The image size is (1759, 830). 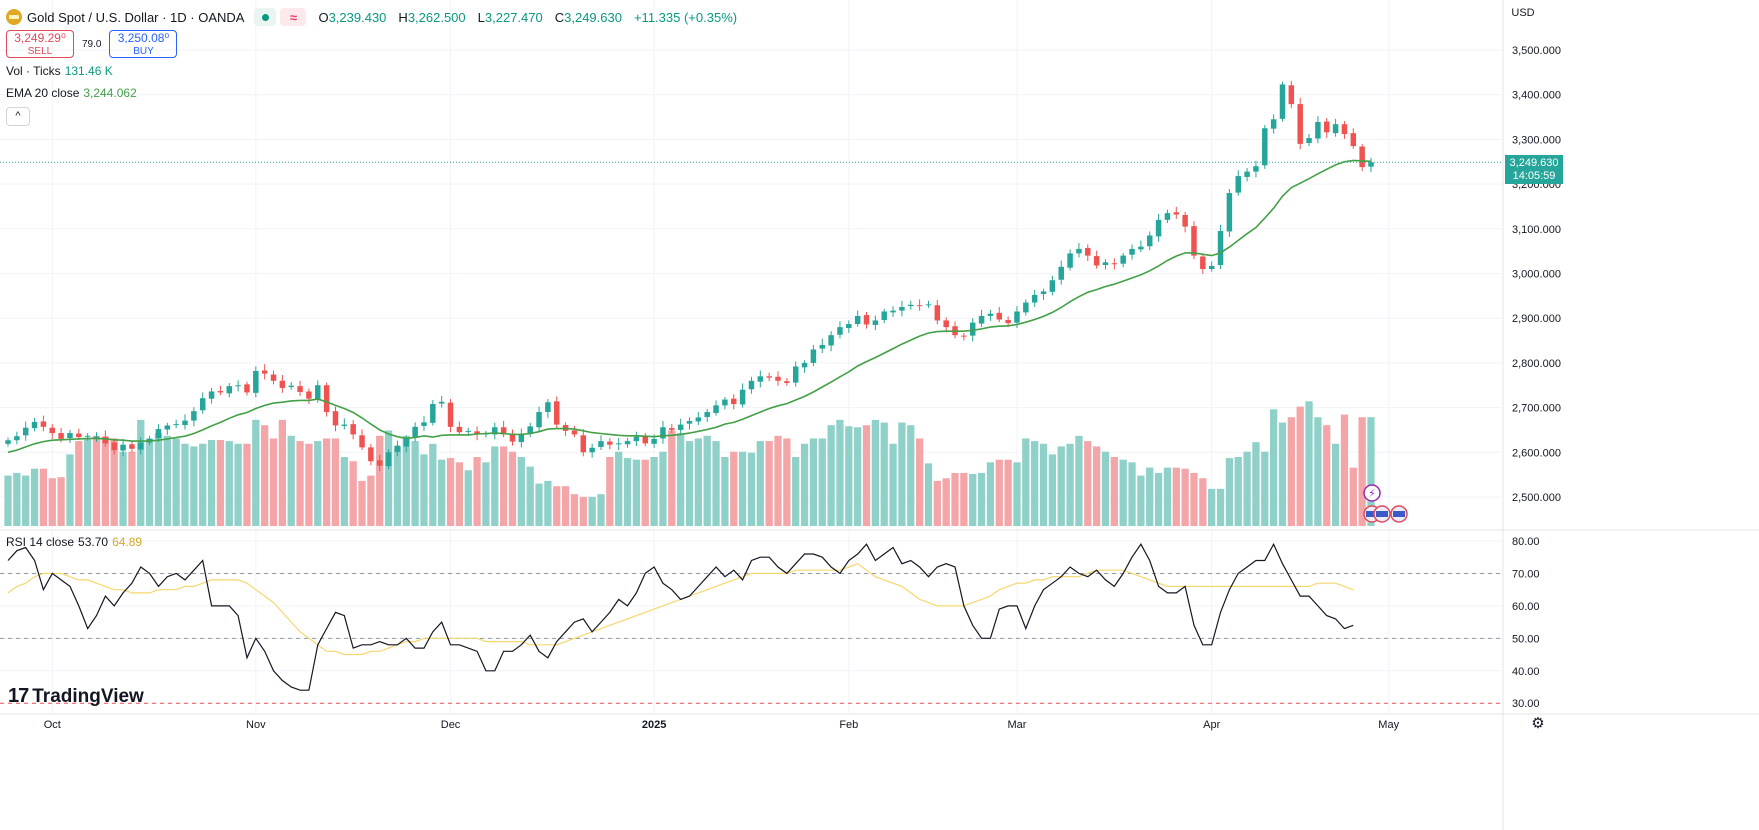 I want to click on sell-button: 3,249.29⁰ SELL, so click(x=40, y=44).